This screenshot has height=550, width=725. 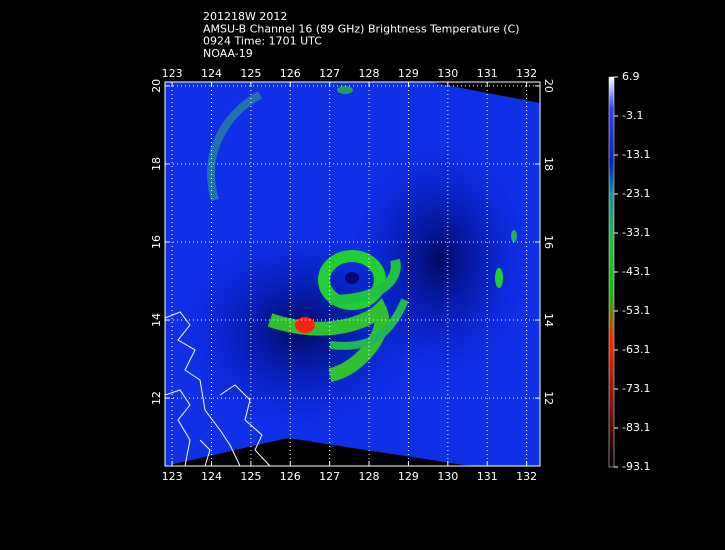 I want to click on header-line: NOAA-19, so click(x=228, y=53).